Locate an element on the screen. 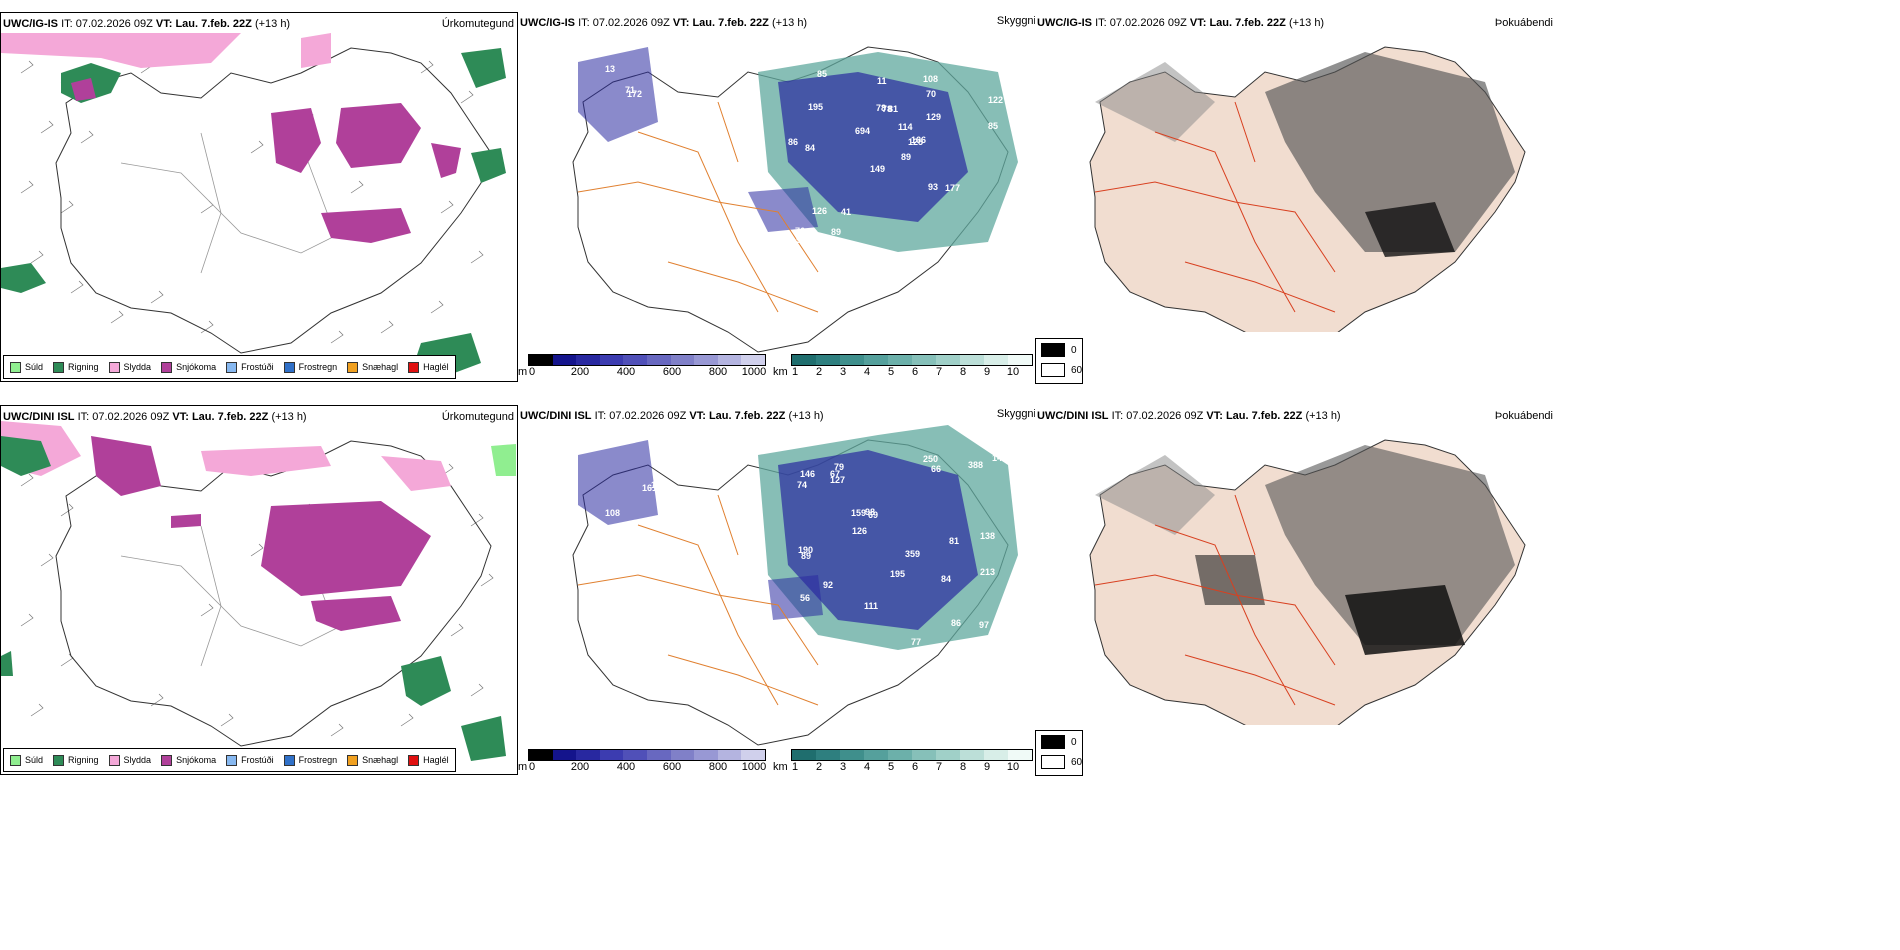 The image size is (1900, 950). ceiling-value-label: 79 is located at coordinates (839, 467).